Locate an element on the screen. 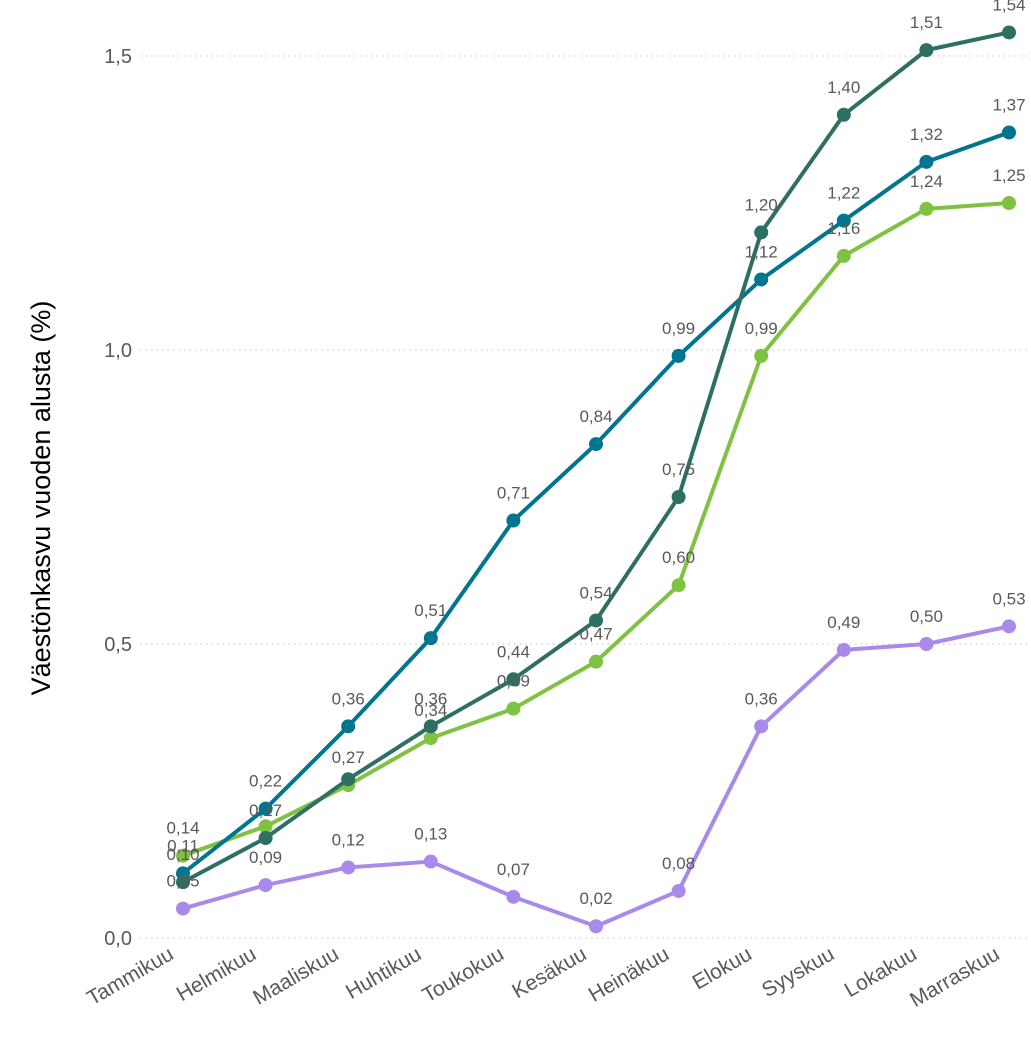 The width and height of the screenshot is (1031, 1045). data-label: 1,40 is located at coordinates (843, 87).